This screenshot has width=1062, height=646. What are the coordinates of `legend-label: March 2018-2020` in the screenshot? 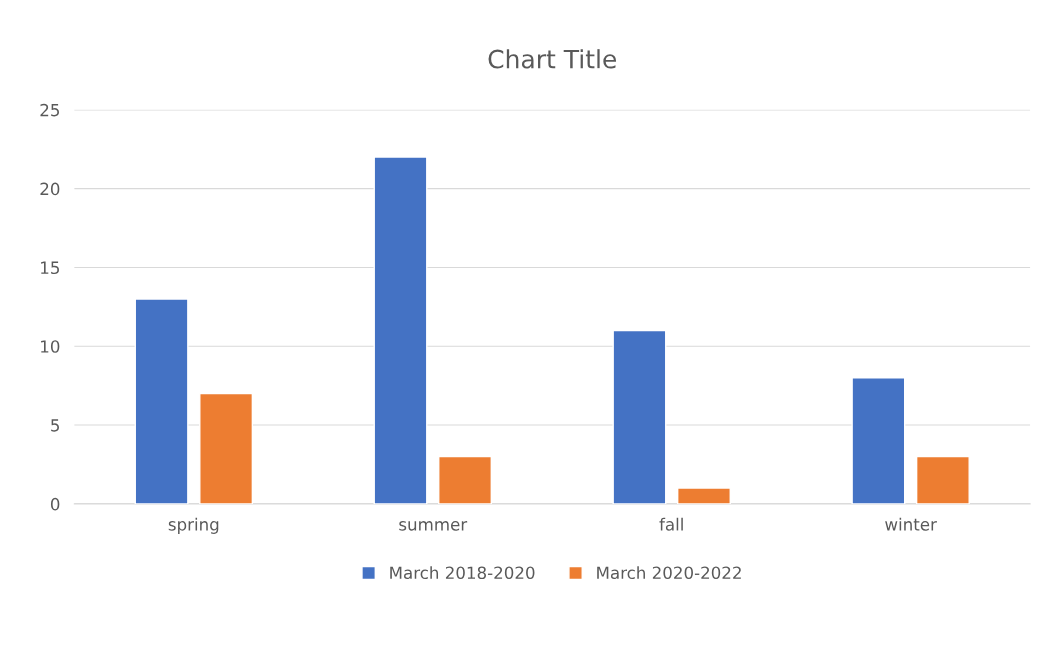 It's located at (462, 573).